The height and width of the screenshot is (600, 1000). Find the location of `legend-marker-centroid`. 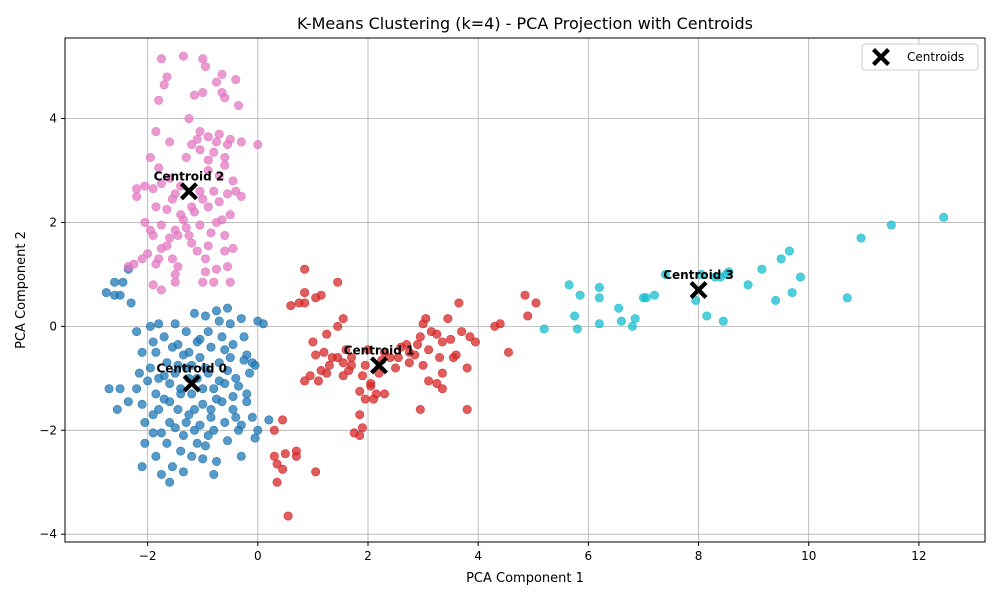

legend-marker-centroid is located at coordinates (881, 57).